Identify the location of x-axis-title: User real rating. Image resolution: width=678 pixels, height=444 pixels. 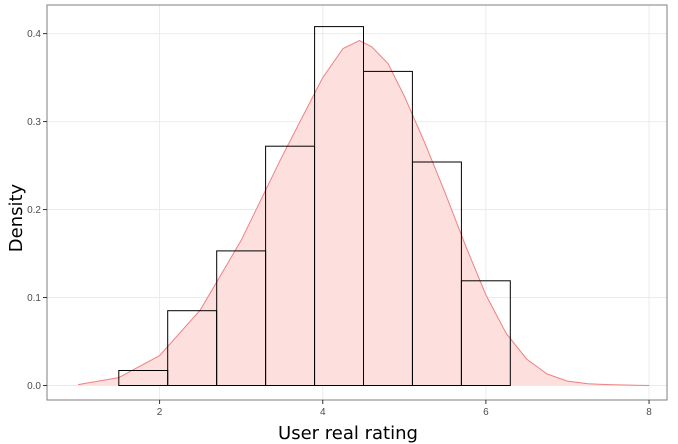
(348, 433).